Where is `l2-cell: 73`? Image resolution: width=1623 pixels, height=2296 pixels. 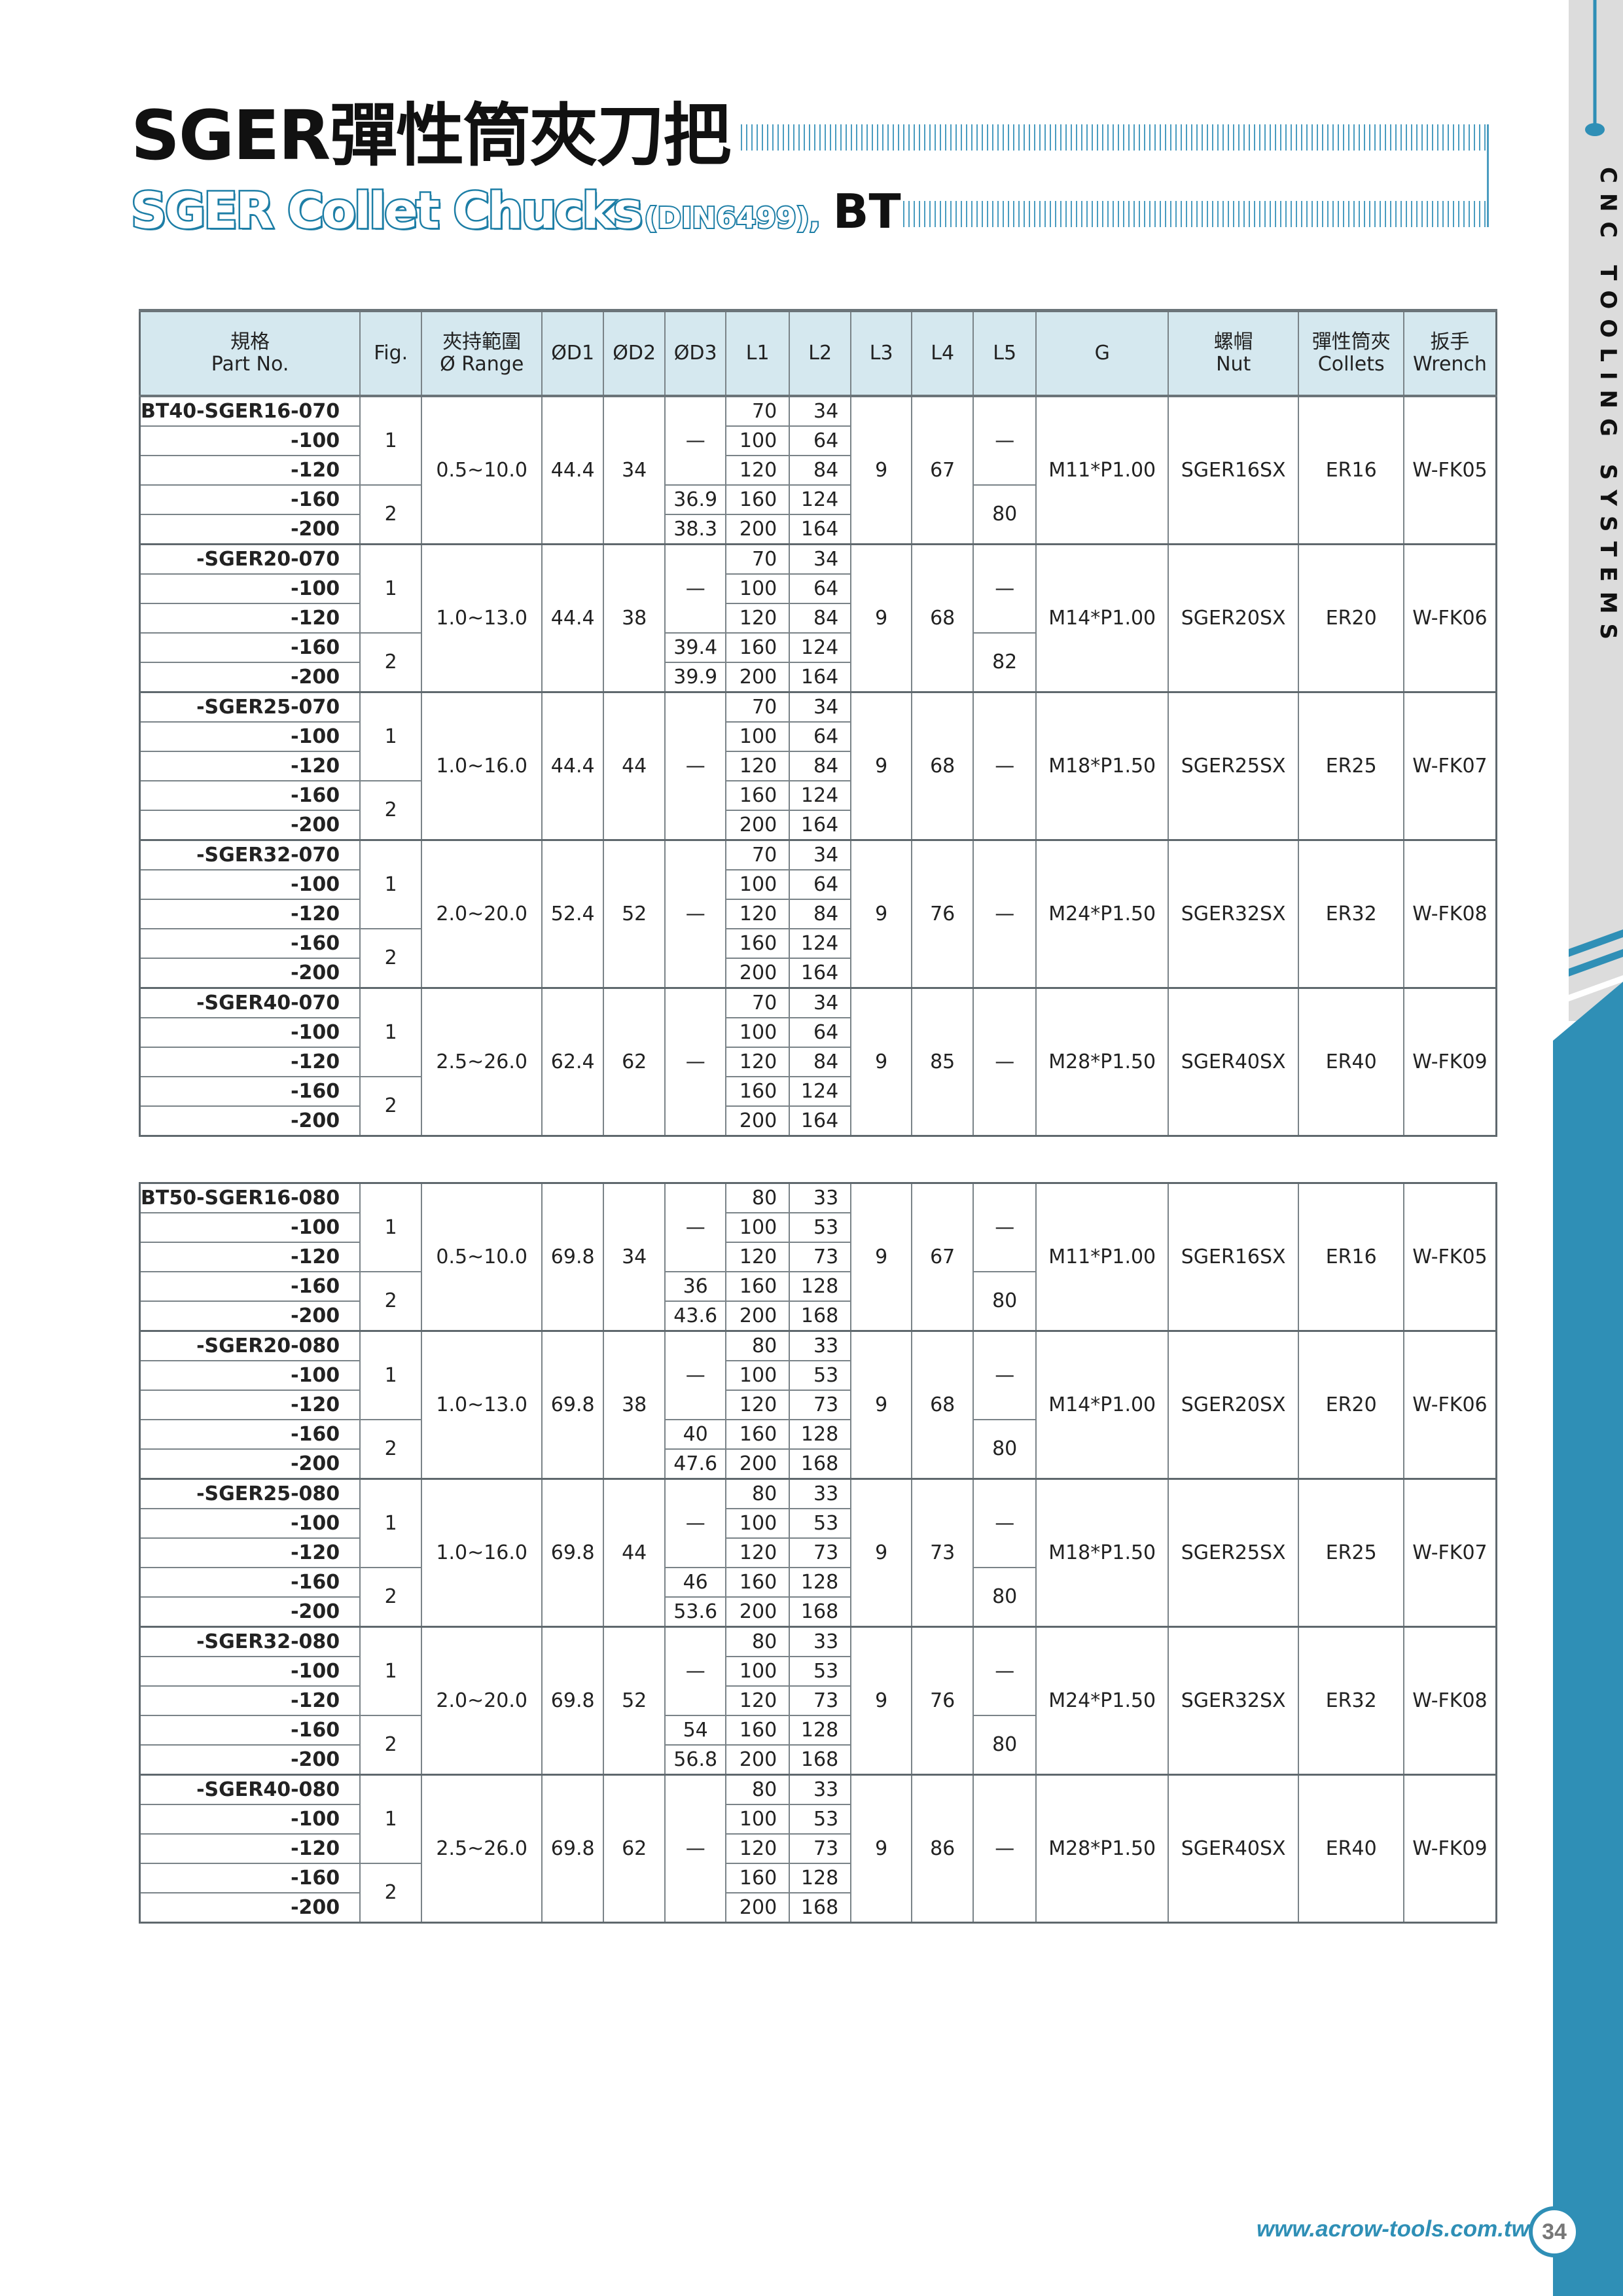 l2-cell: 73 is located at coordinates (820, 1848).